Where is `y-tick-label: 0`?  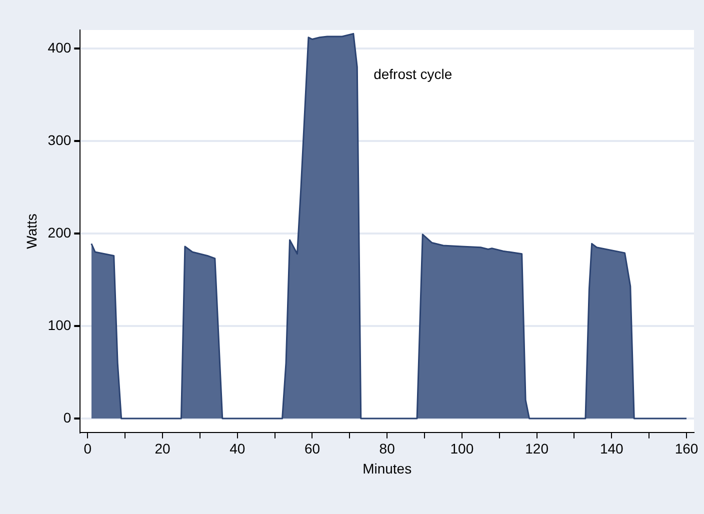
y-tick-label: 0 is located at coordinates (67, 417).